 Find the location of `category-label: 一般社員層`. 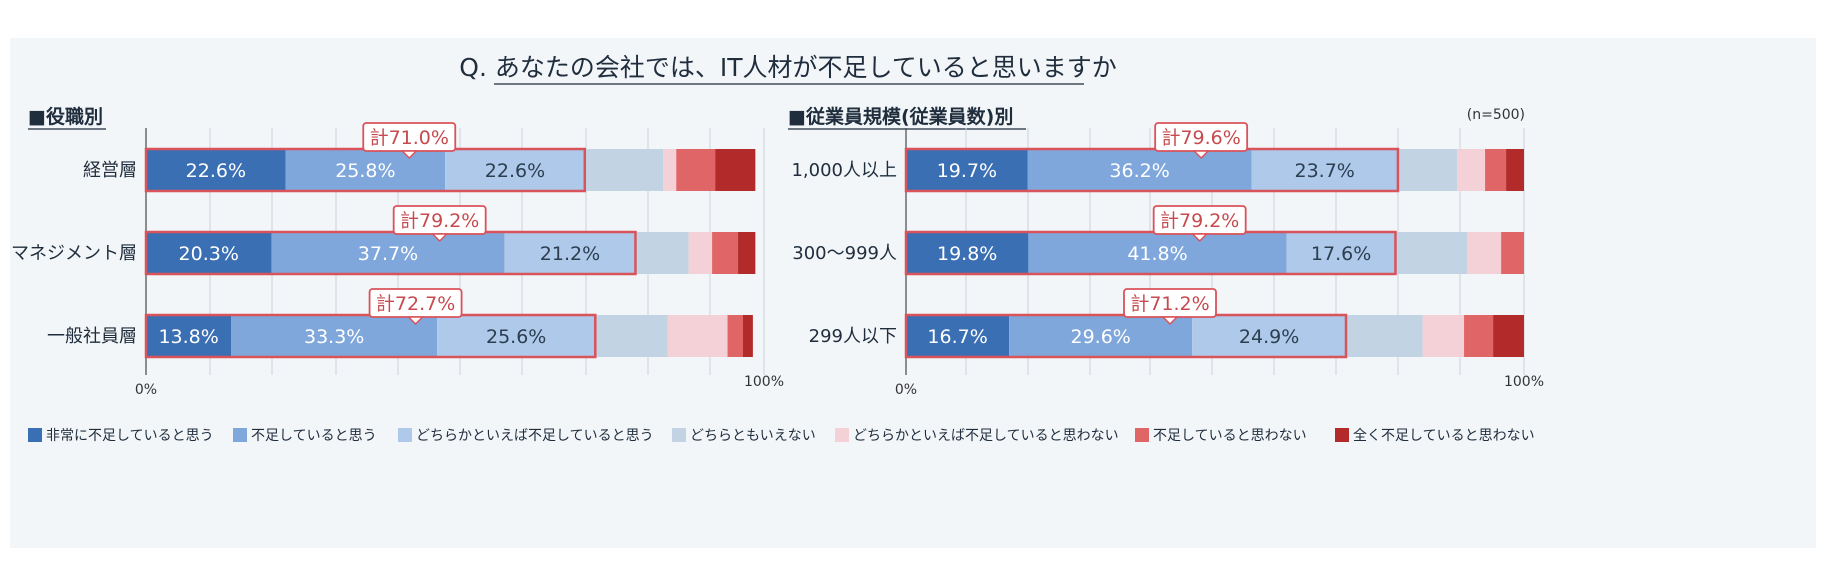

category-label: 一般社員層 is located at coordinates (92, 336).